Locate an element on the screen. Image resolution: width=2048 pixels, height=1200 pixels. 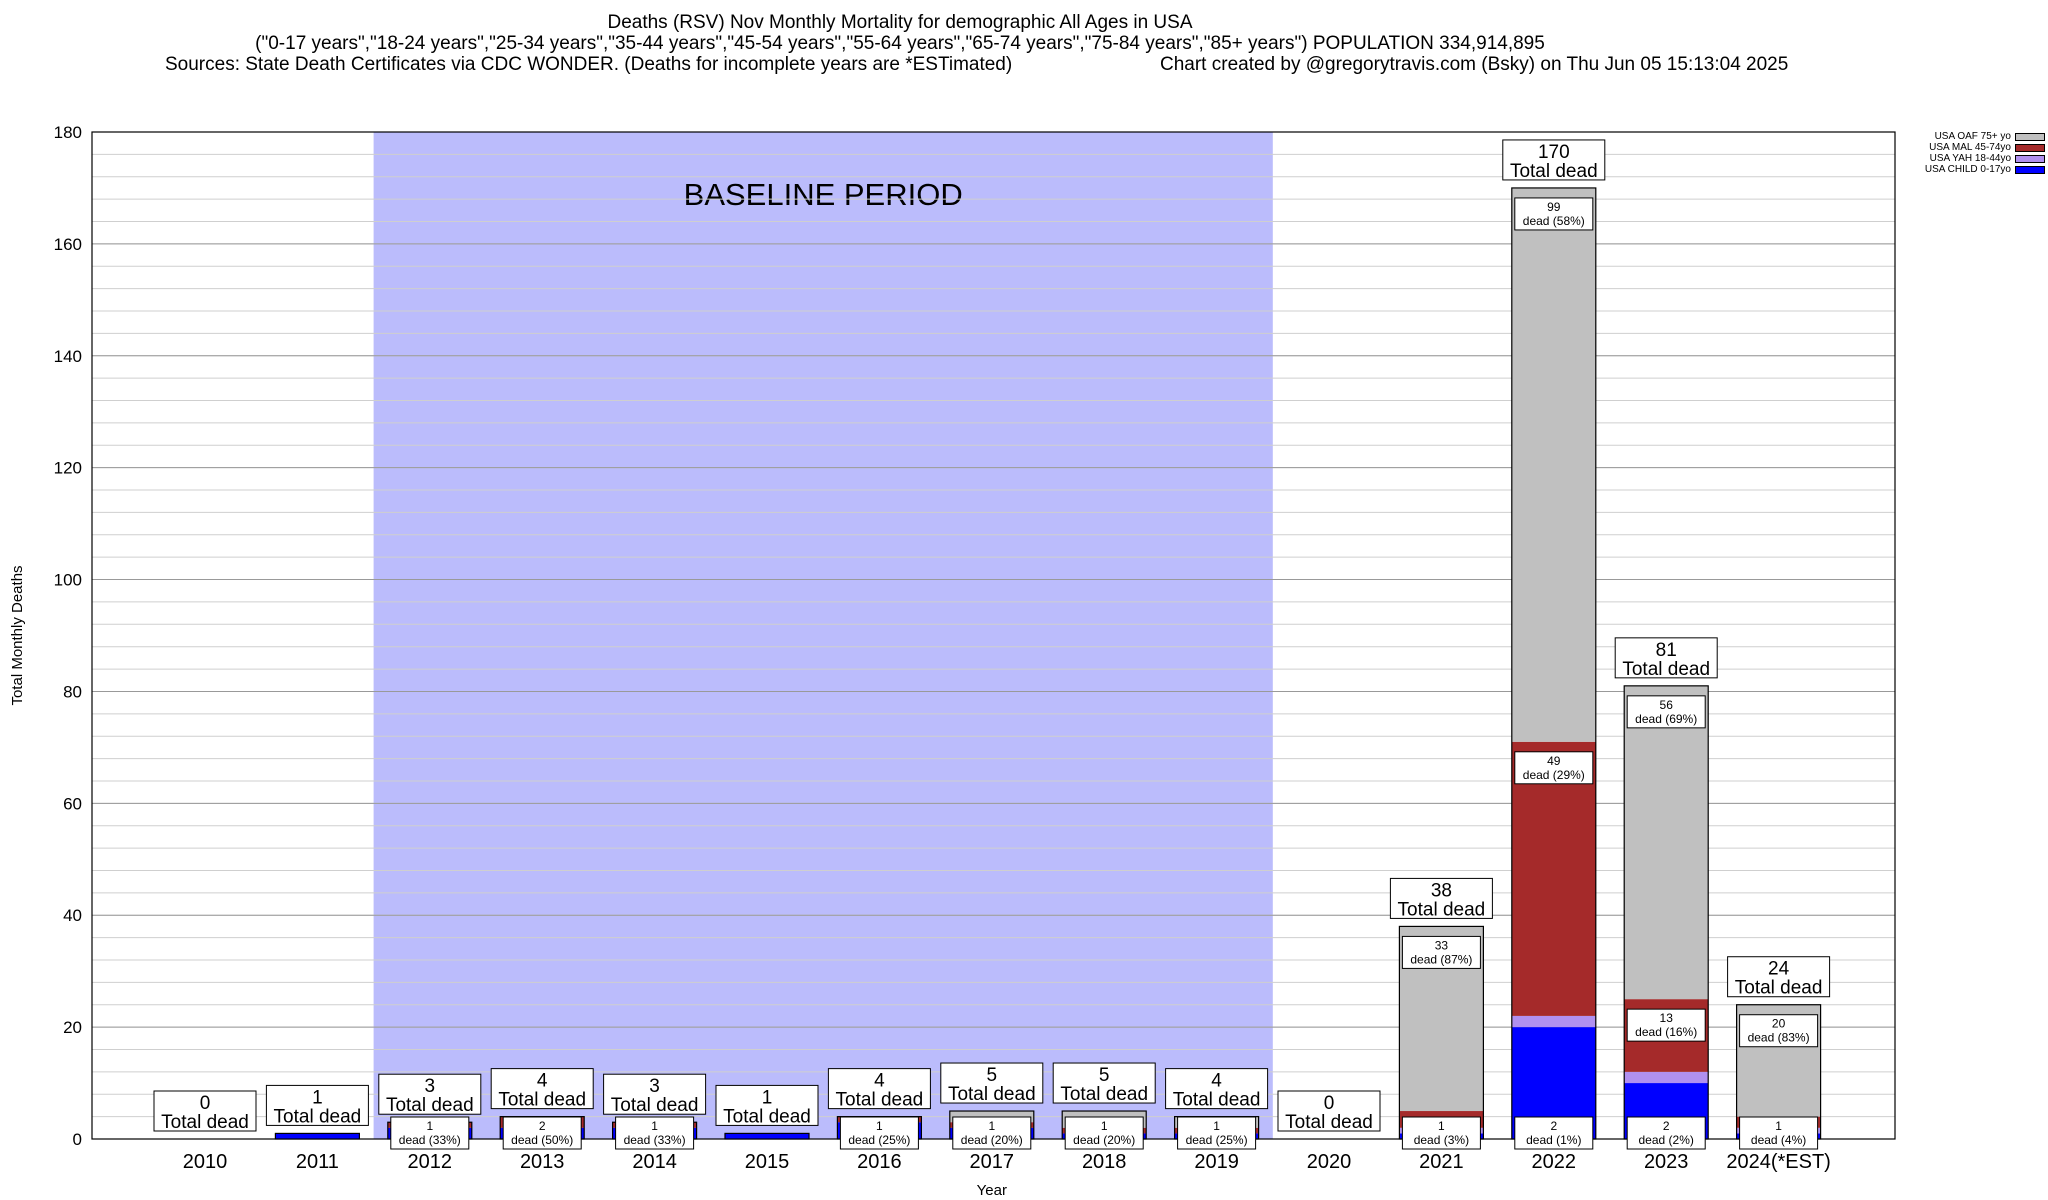
legend-item: USA OAF 75+ yo is located at coordinates (1970, 136).